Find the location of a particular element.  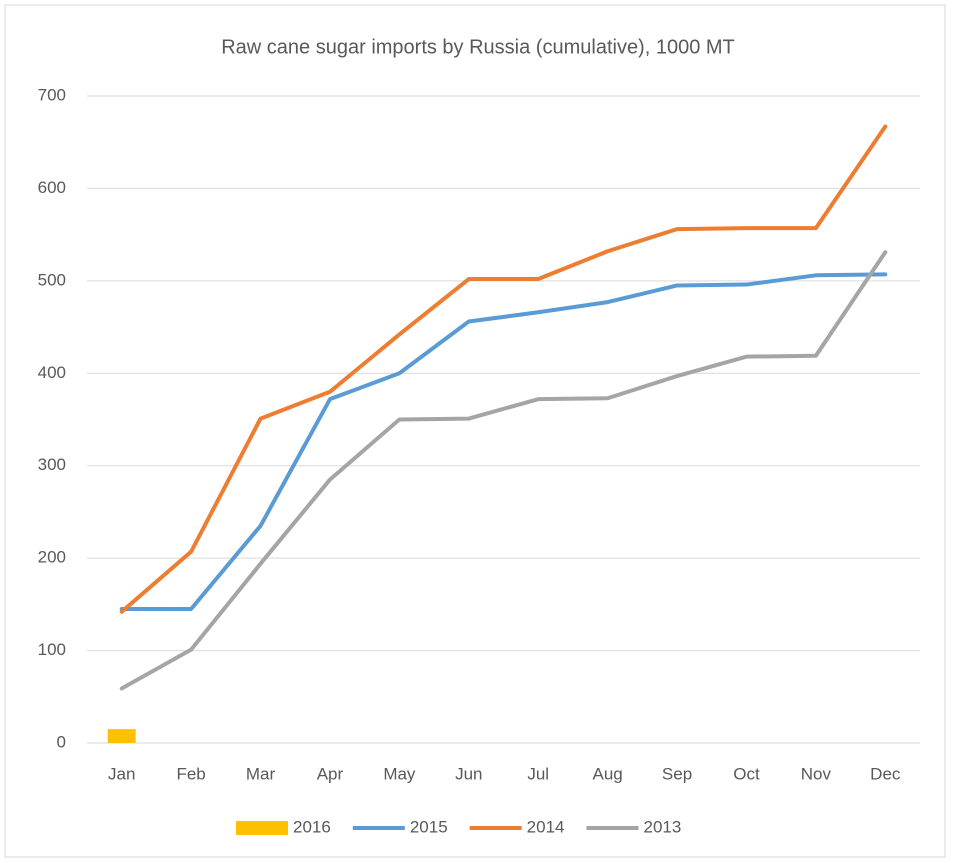

legend-label: 2015 is located at coordinates (429, 826).